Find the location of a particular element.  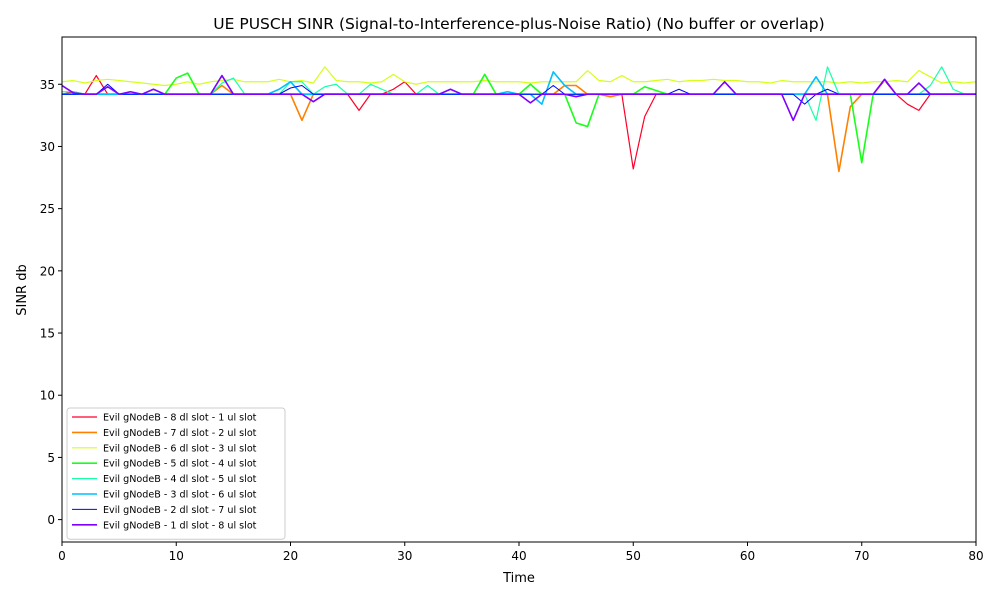

x-axis-label: Time is located at coordinates (518, 578).